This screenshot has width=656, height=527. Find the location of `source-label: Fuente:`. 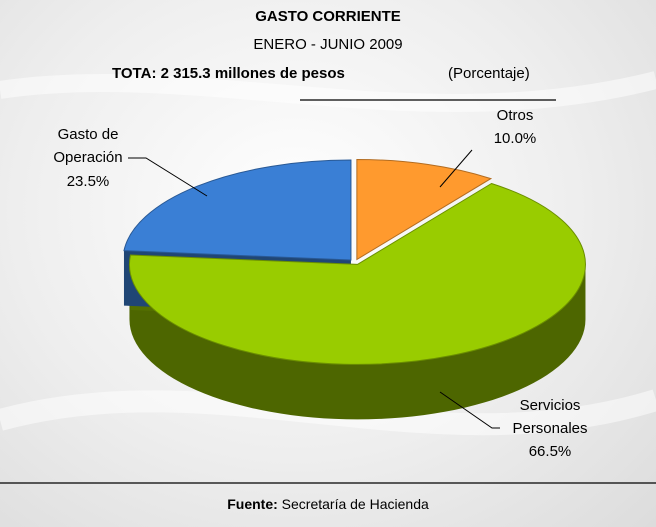

source-label: Fuente: is located at coordinates (252, 504).